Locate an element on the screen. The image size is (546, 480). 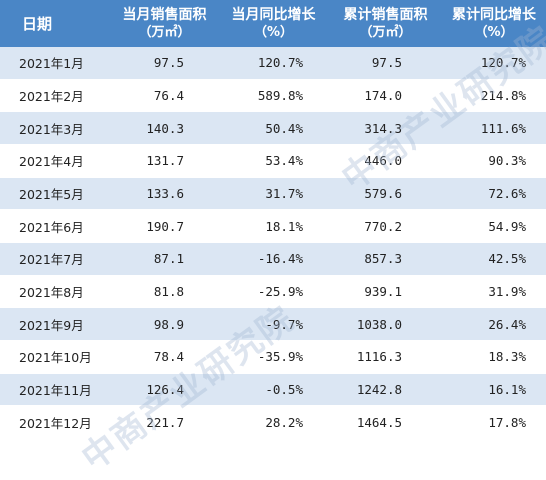
cell-cumulative-yoy: 16.1% is located at coordinates (507, 389).